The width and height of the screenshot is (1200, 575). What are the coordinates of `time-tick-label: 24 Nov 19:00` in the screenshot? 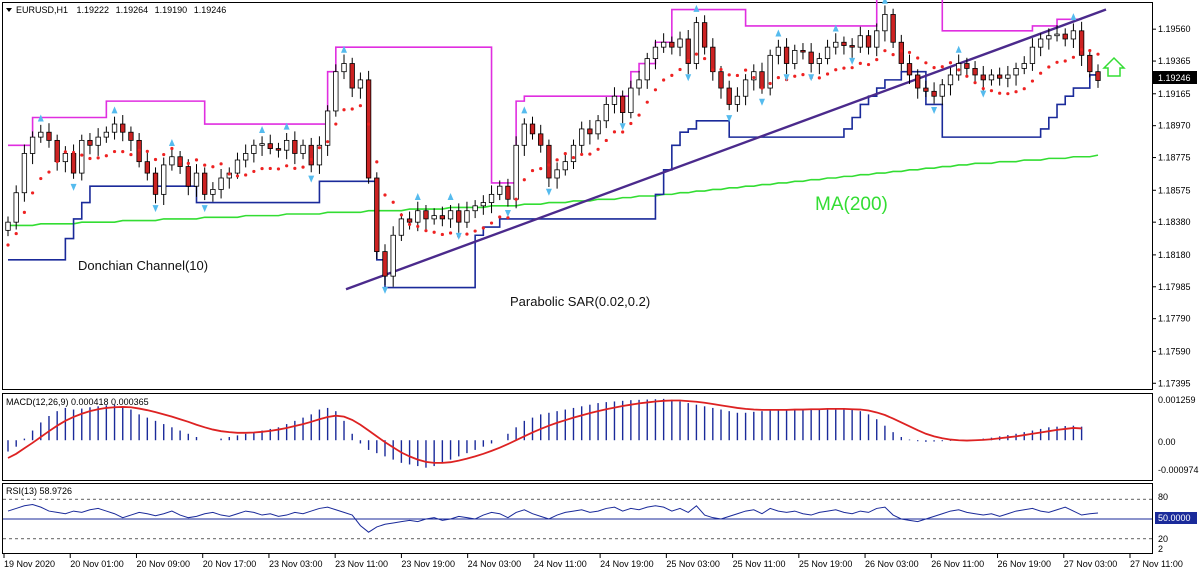 It's located at (627, 564).